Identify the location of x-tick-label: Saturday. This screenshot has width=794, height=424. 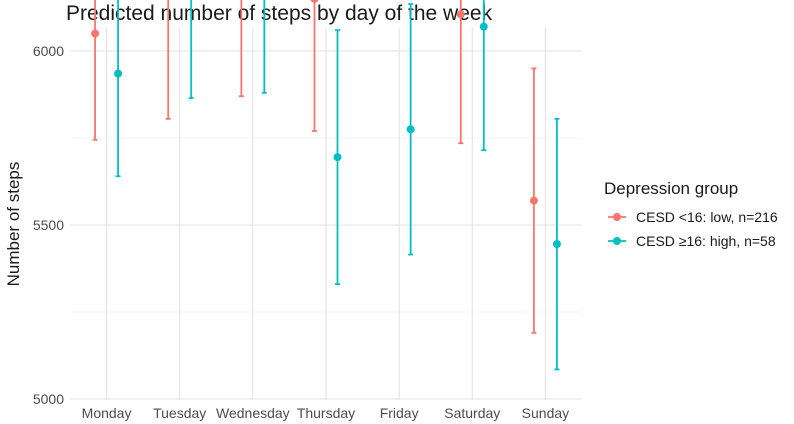
(472, 413).